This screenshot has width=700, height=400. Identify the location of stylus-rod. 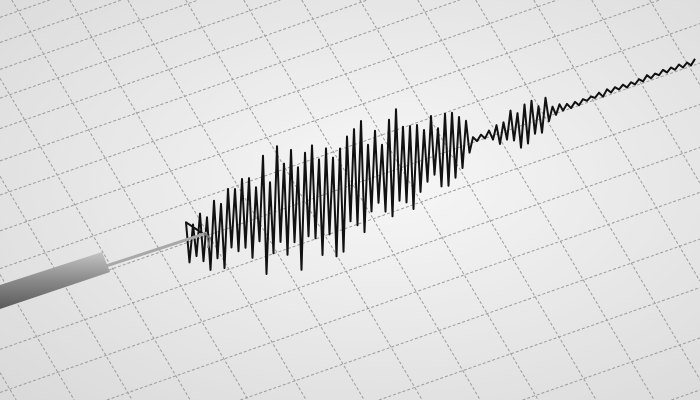
(153, 250).